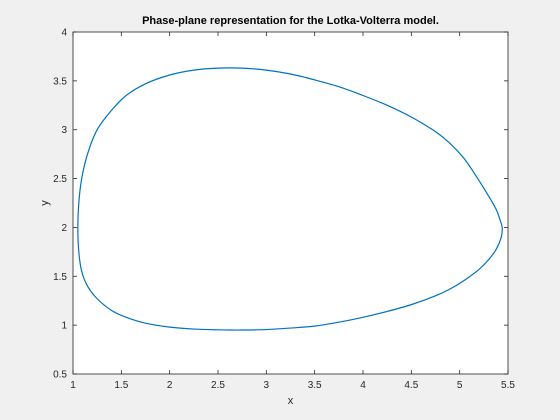 This screenshot has width=560, height=420. I want to click on y-tick-label: 2.5, so click(60, 179).